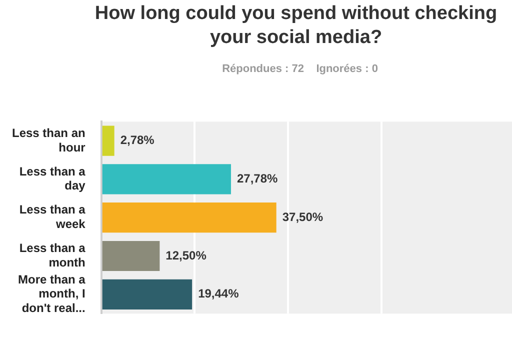  Describe the element at coordinates (52, 178) in the screenshot. I see `y-tick-label: Less than a day` at that location.